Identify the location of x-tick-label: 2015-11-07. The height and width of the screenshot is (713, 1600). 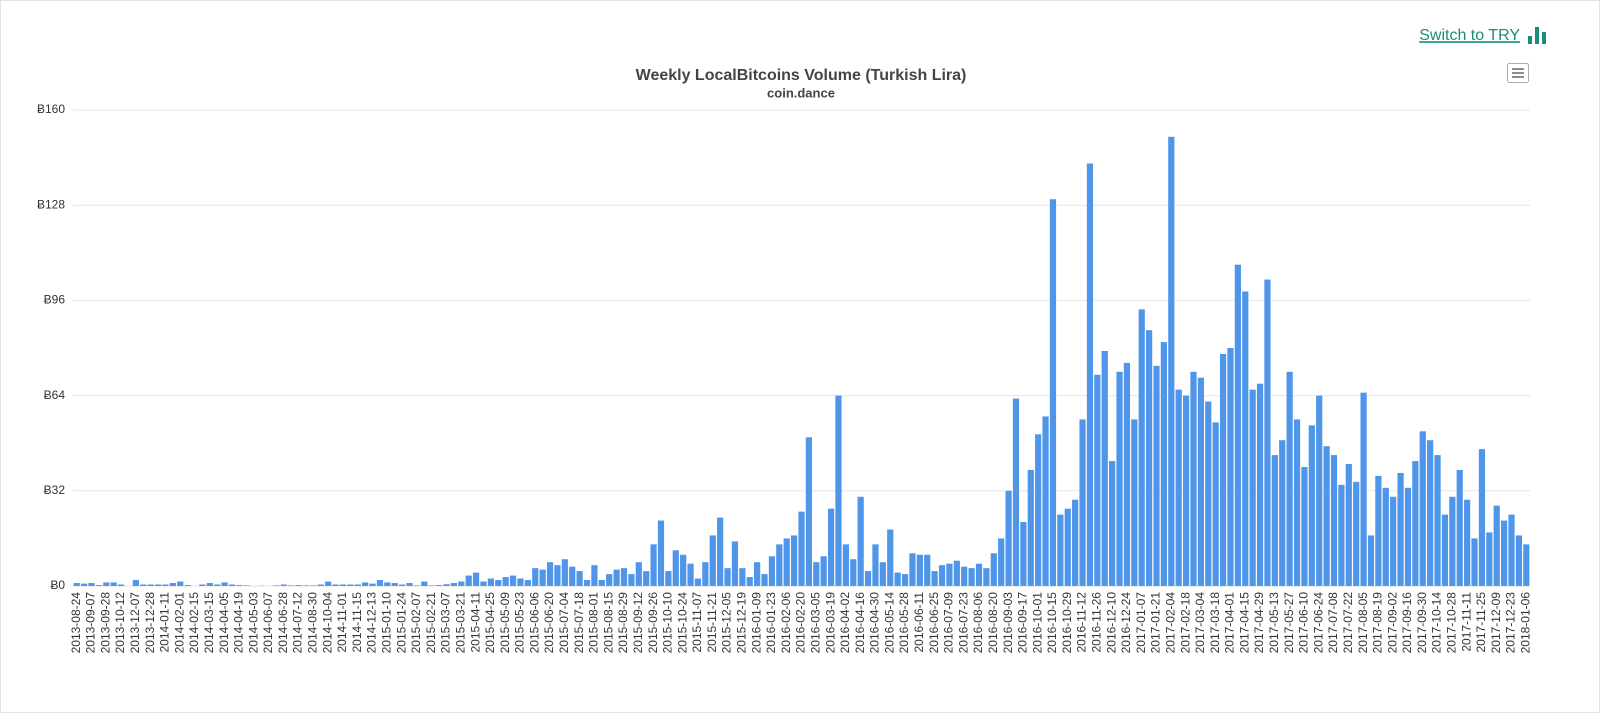
(697, 622).